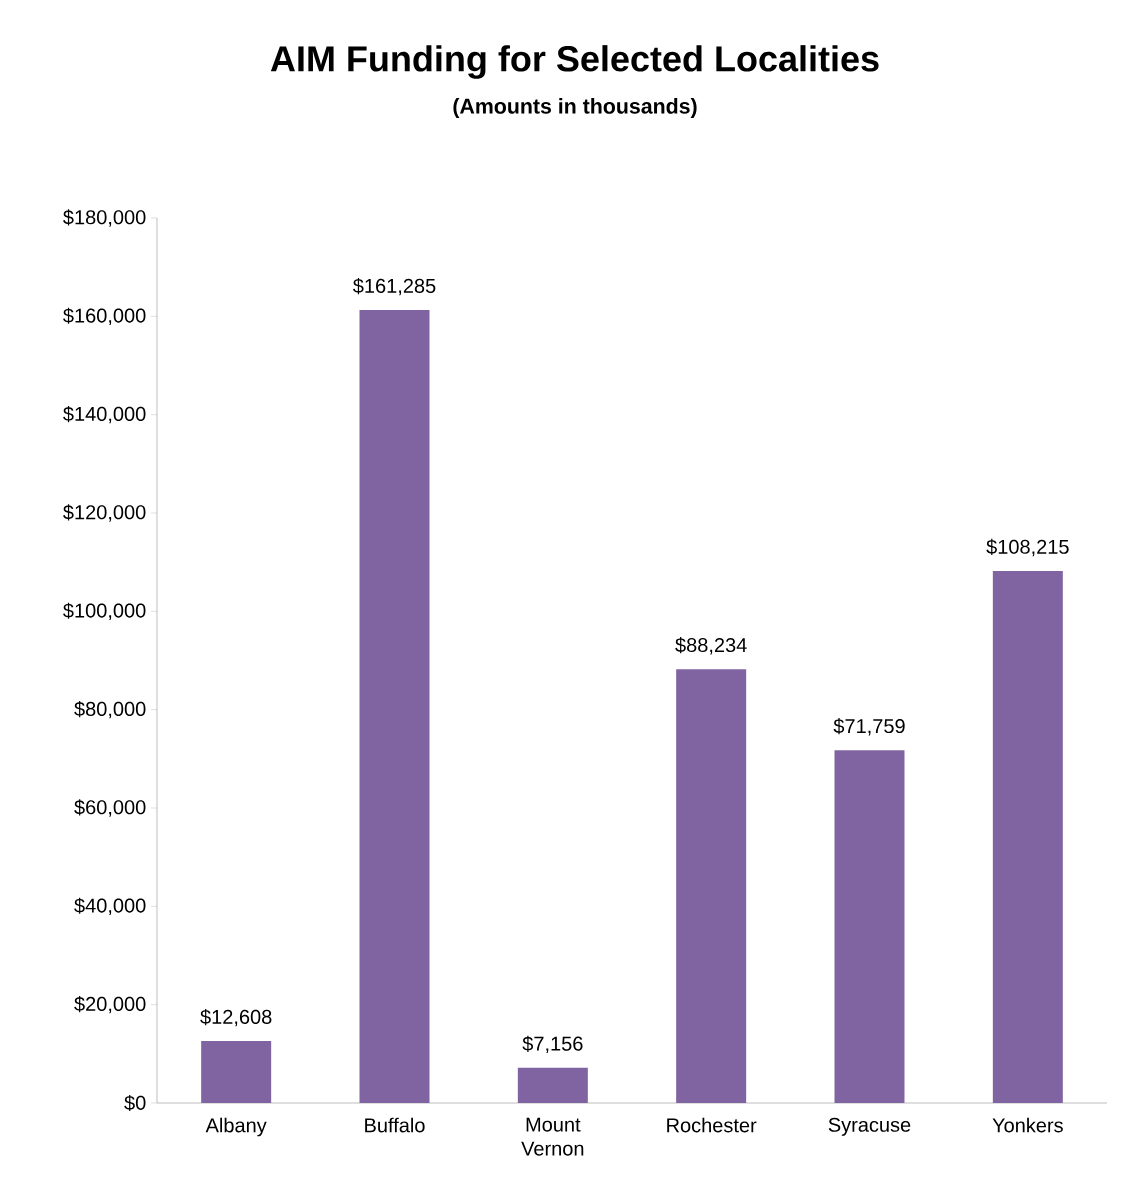 Image resolution: width=1127 pixels, height=1195 pixels. Describe the element at coordinates (110, 808) in the screenshot. I see `y-tick-label: $60,000` at that location.